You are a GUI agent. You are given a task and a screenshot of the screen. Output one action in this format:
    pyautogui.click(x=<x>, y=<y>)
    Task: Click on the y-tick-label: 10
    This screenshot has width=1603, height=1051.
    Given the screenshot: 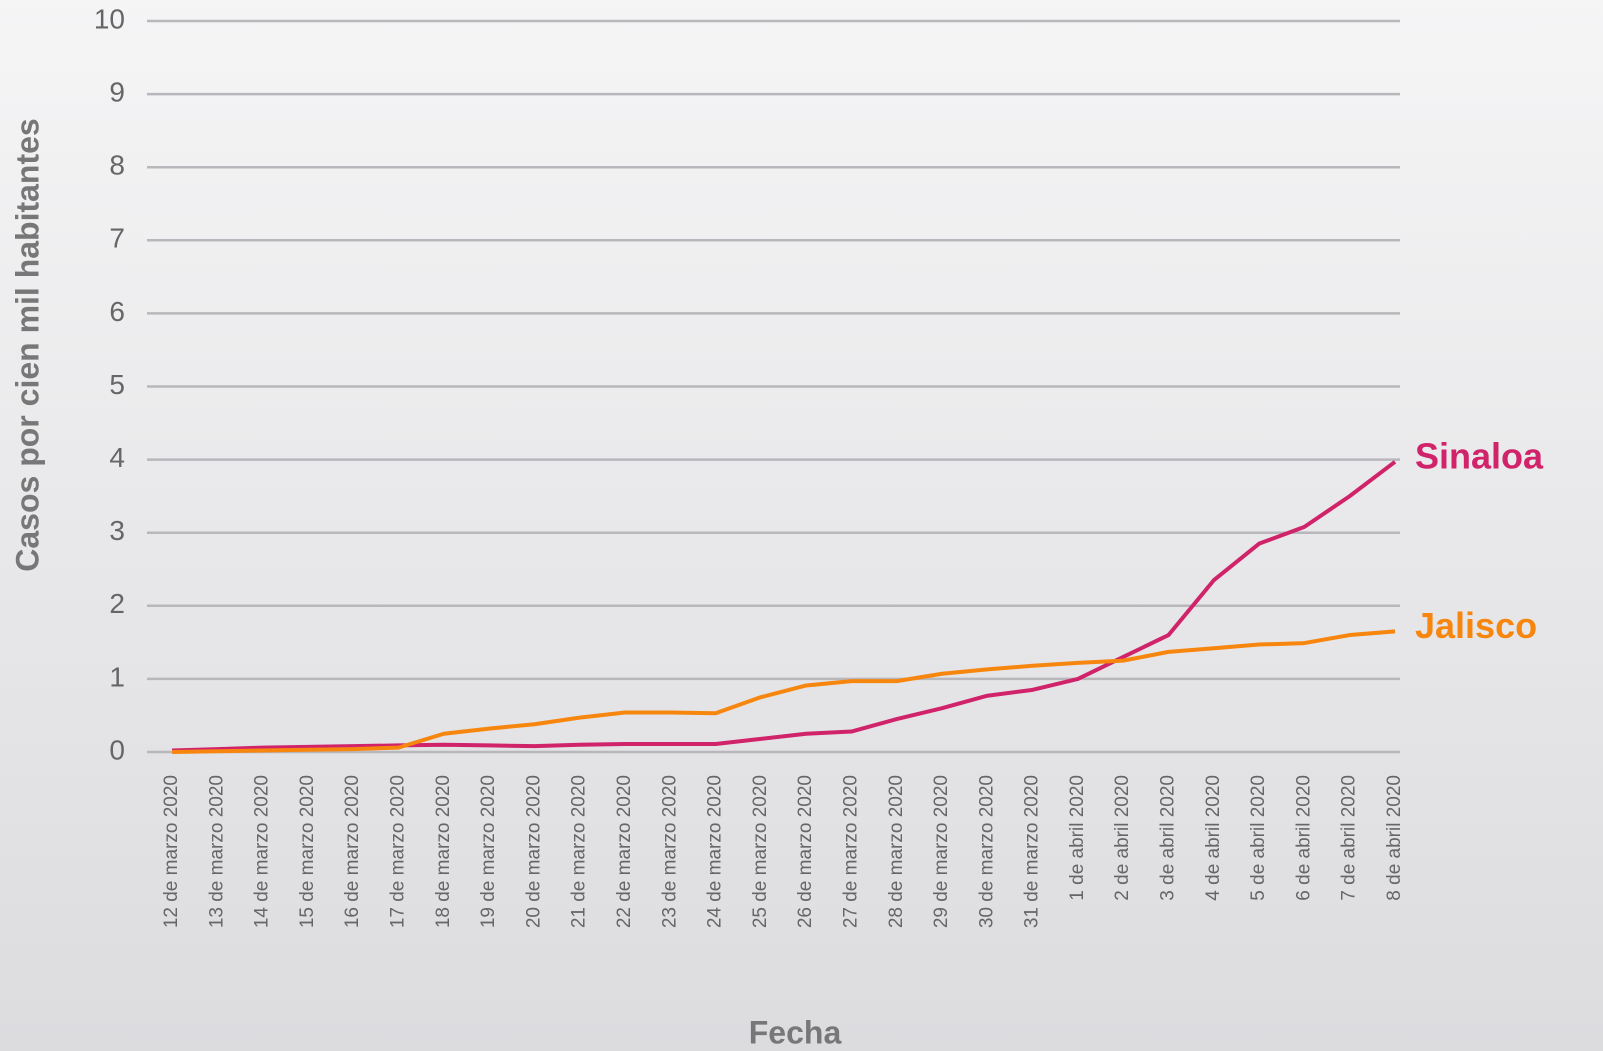 What is the action you would take?
    pyautogui.click(x=109, y=18)
    